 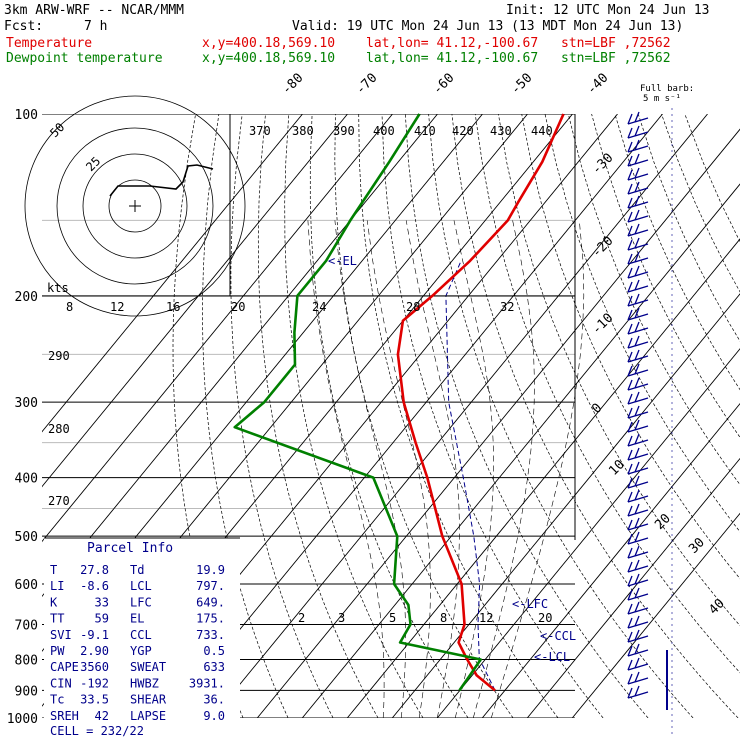 What do you see at coordinates (49, 43) in the screenshot?
I see `legend-temperature: Temperature` at bounding box center [49, 43].